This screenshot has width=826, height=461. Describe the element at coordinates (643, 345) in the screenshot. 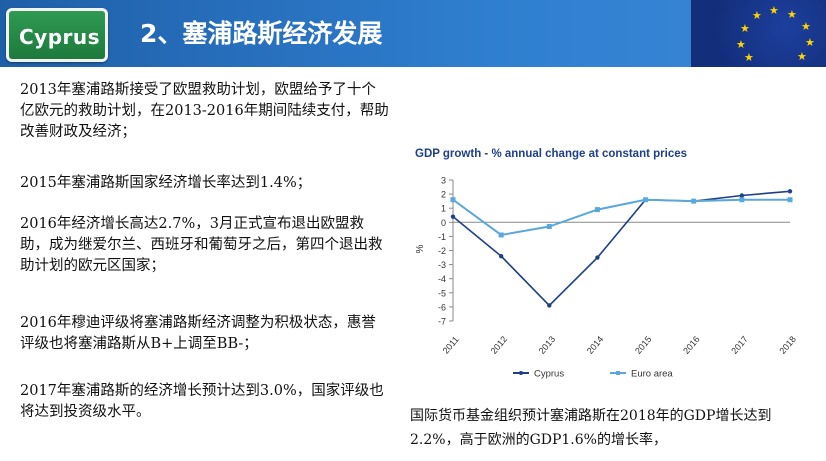

I see `x-tick-label: 2015` at that location.